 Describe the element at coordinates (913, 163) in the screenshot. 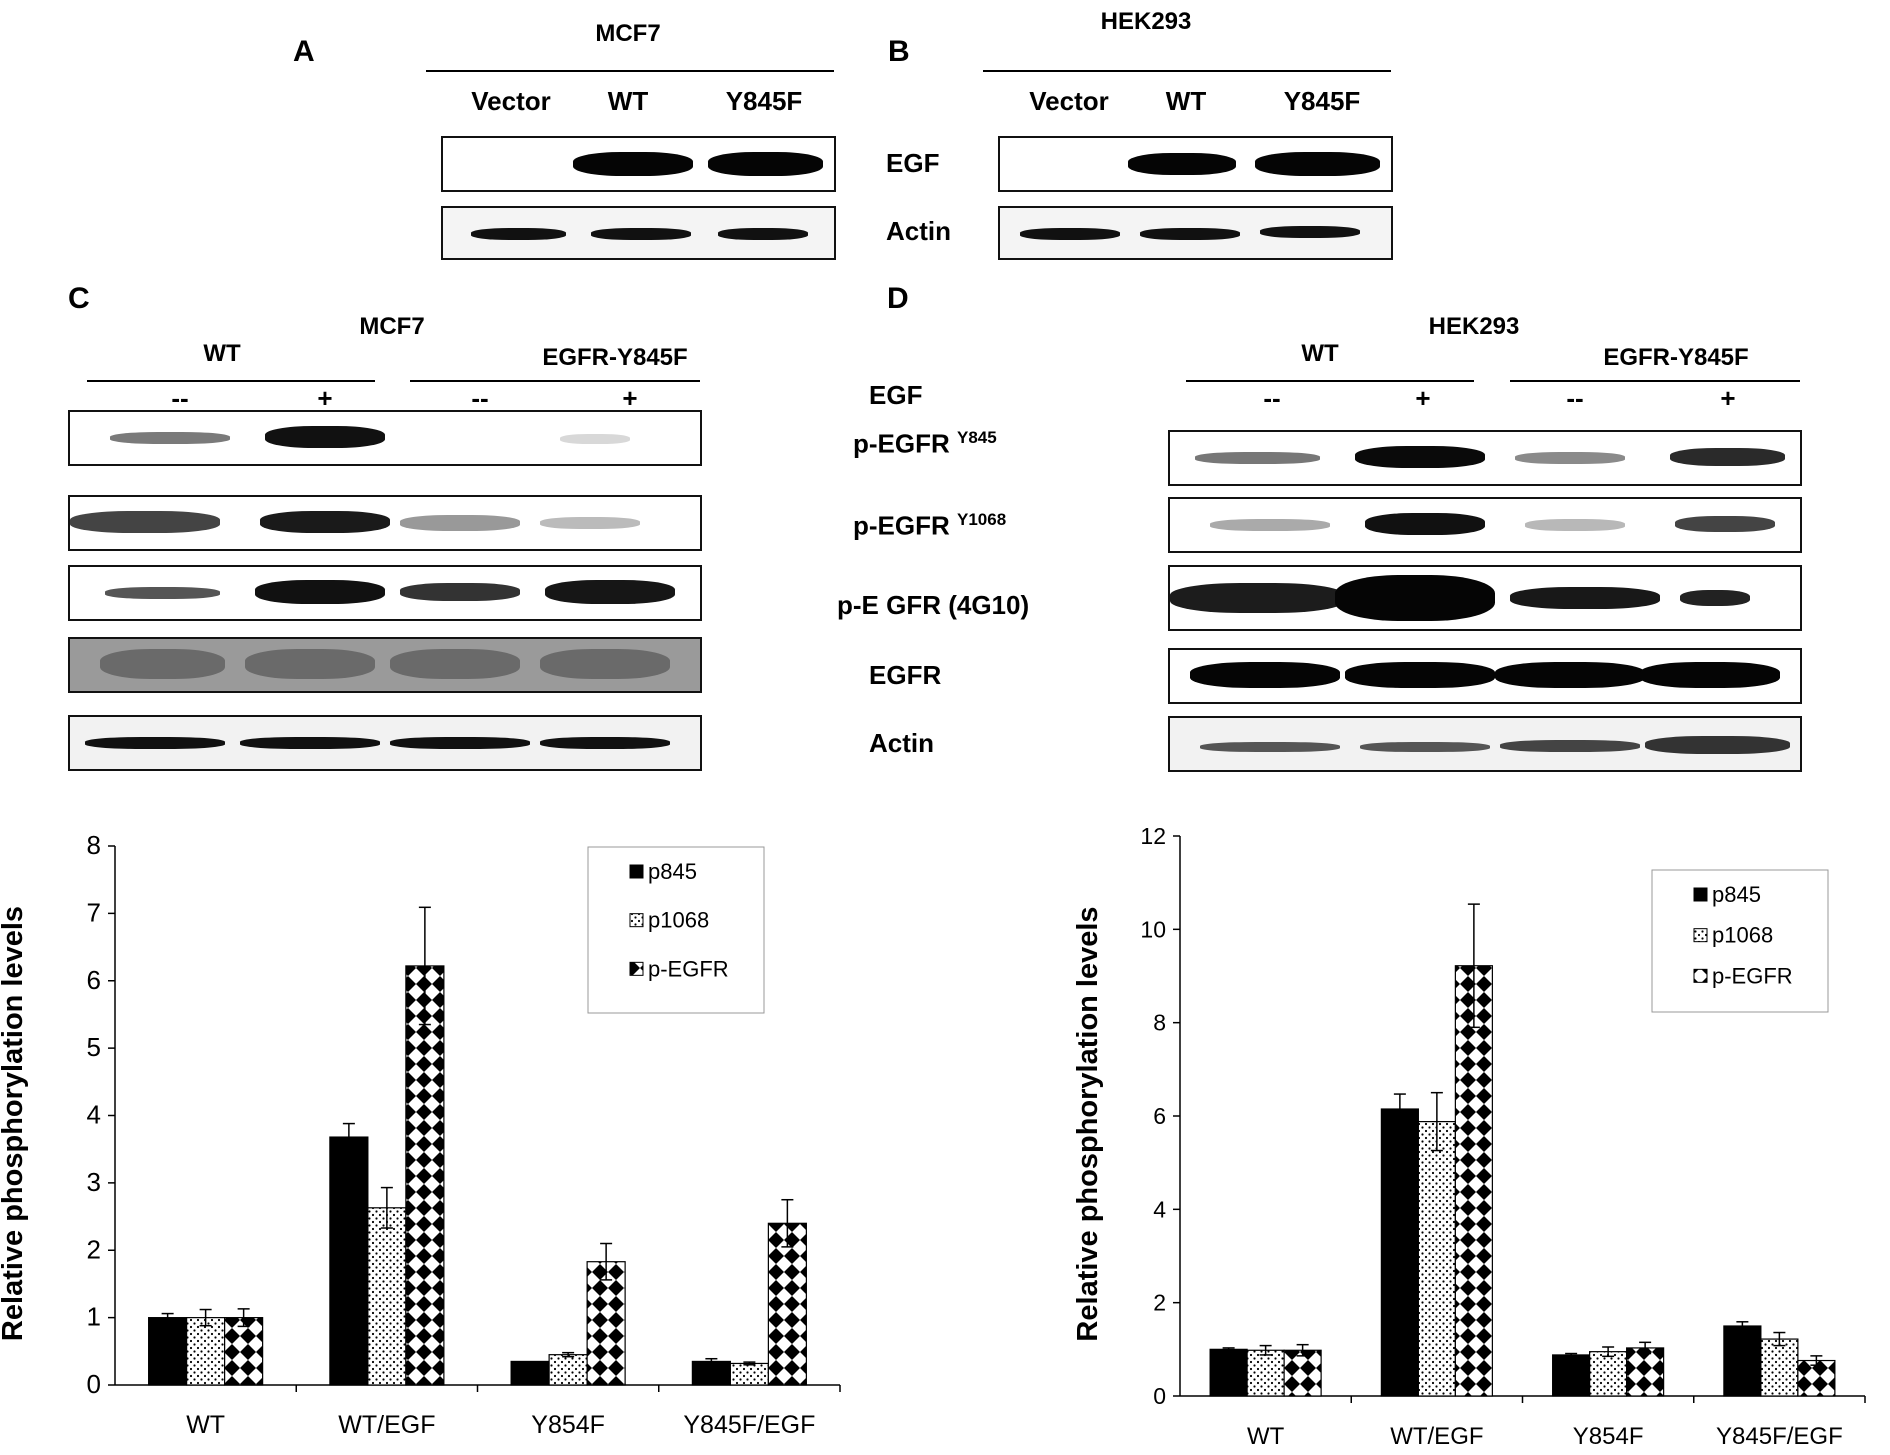

I see `panel-b-row-egf: EGF` at that location.